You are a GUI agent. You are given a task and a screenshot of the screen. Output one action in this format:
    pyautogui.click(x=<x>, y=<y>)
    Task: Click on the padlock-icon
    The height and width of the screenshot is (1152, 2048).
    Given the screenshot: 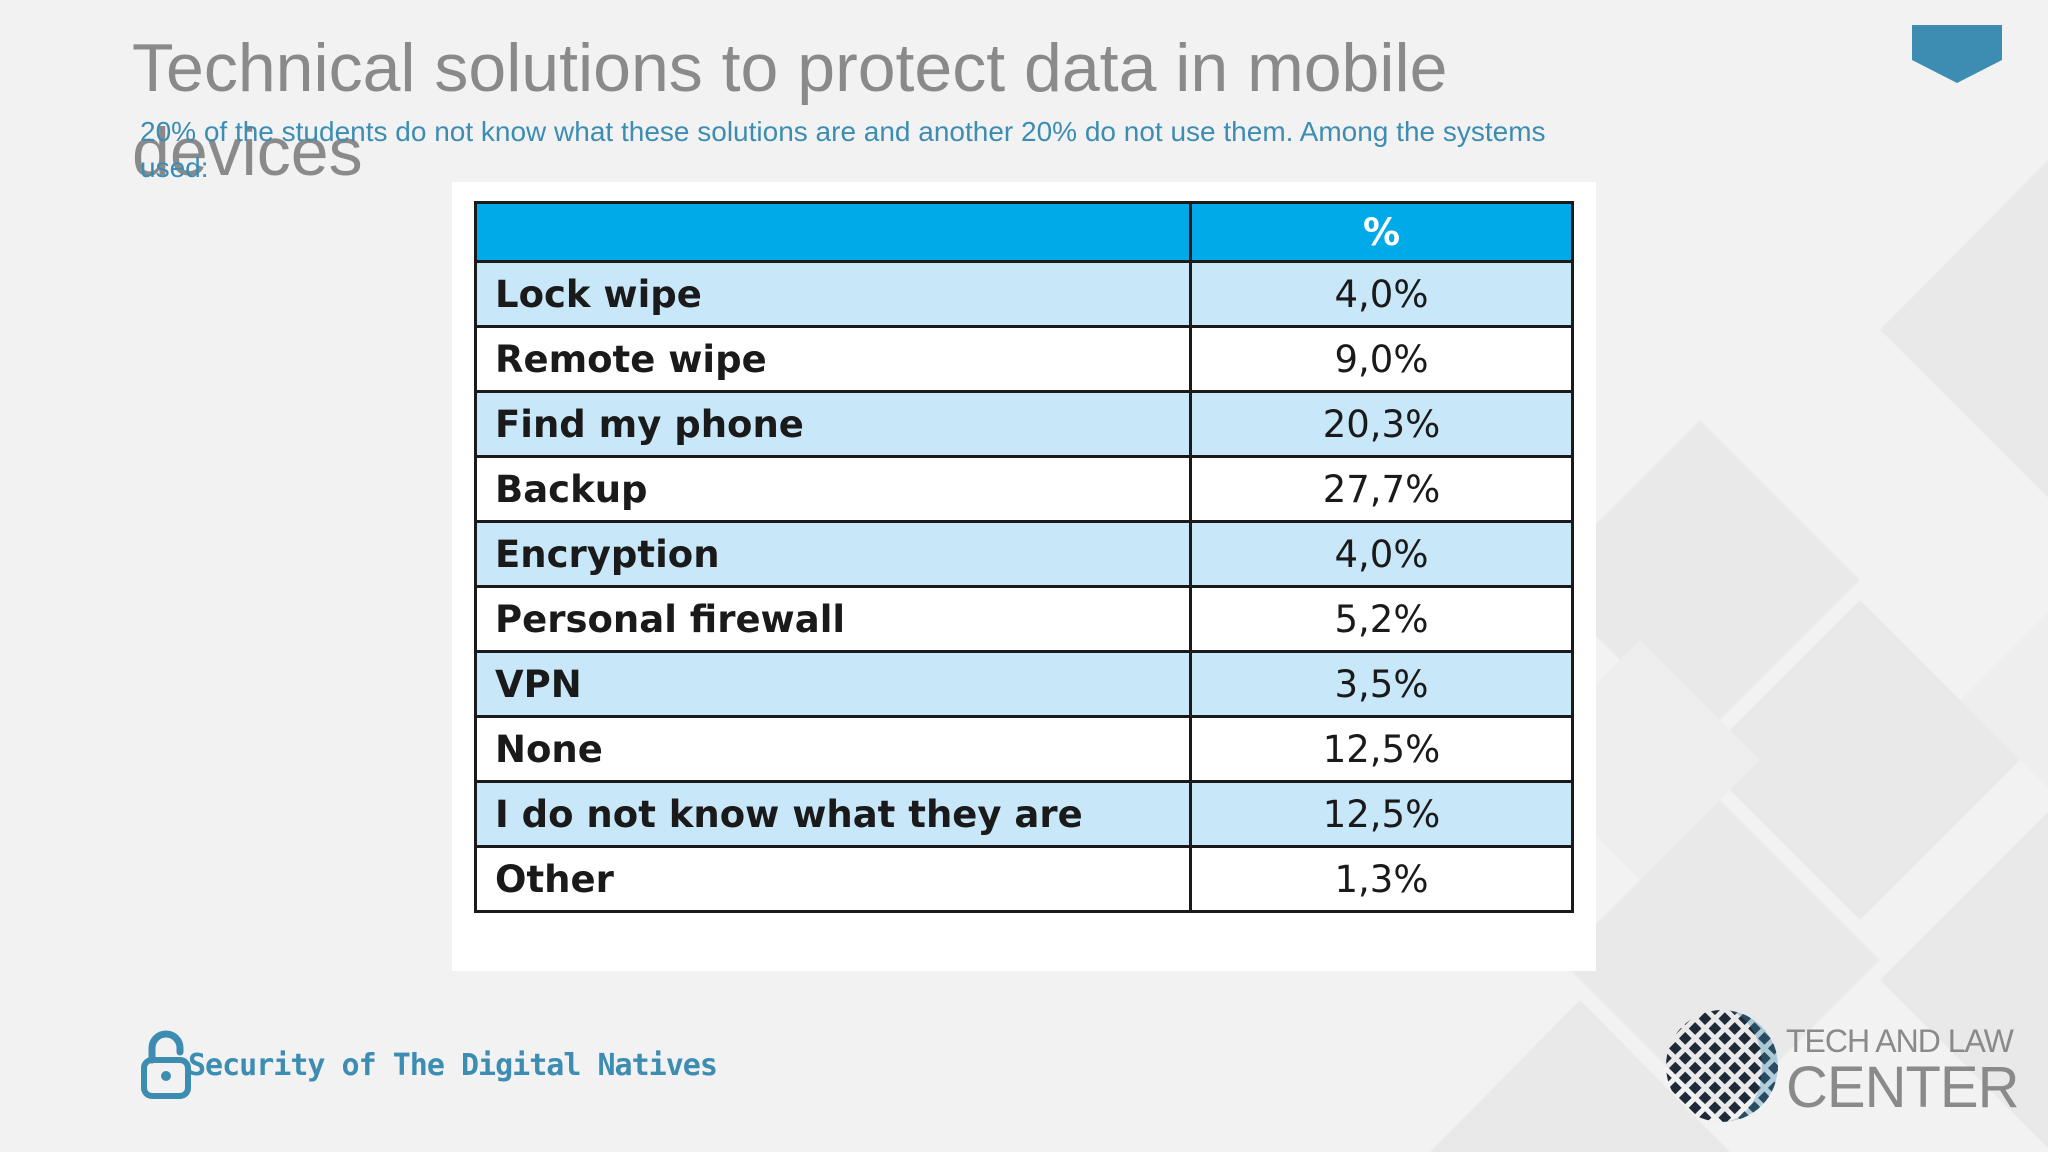 What is the action you would take?
    pyautogui.click(x=166, y=1064)
    